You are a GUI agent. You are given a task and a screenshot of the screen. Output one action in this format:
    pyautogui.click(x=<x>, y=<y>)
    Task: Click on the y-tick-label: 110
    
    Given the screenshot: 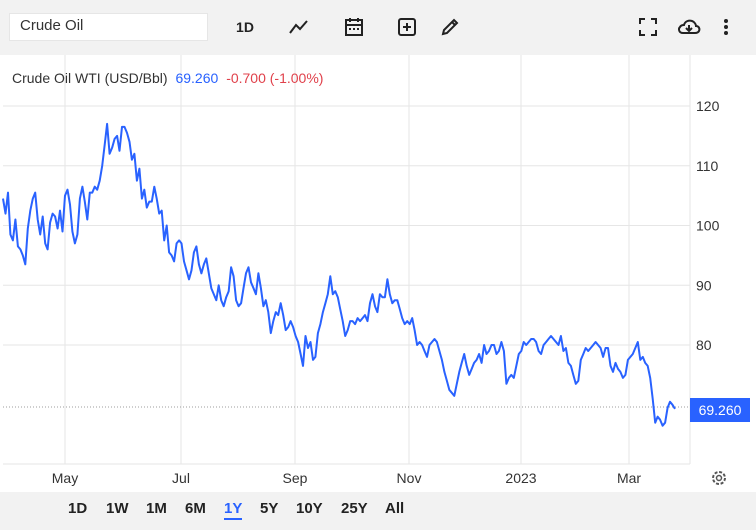 What is the action you would take?
    pyautogui.click(x=707, y=166)
    